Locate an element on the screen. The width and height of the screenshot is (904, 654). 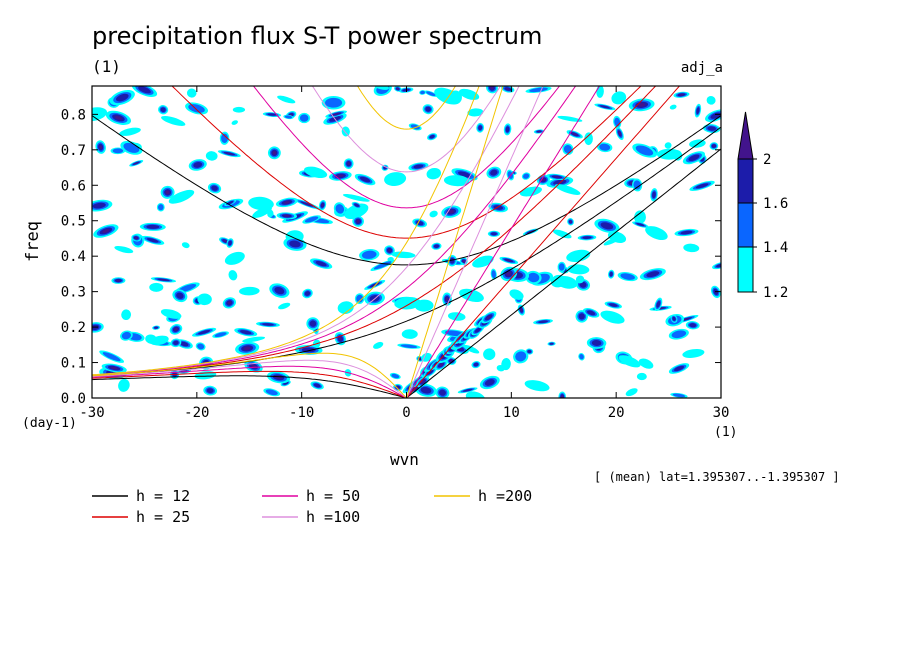
x-tick-label: -20 is located at coordinates (196, 413).